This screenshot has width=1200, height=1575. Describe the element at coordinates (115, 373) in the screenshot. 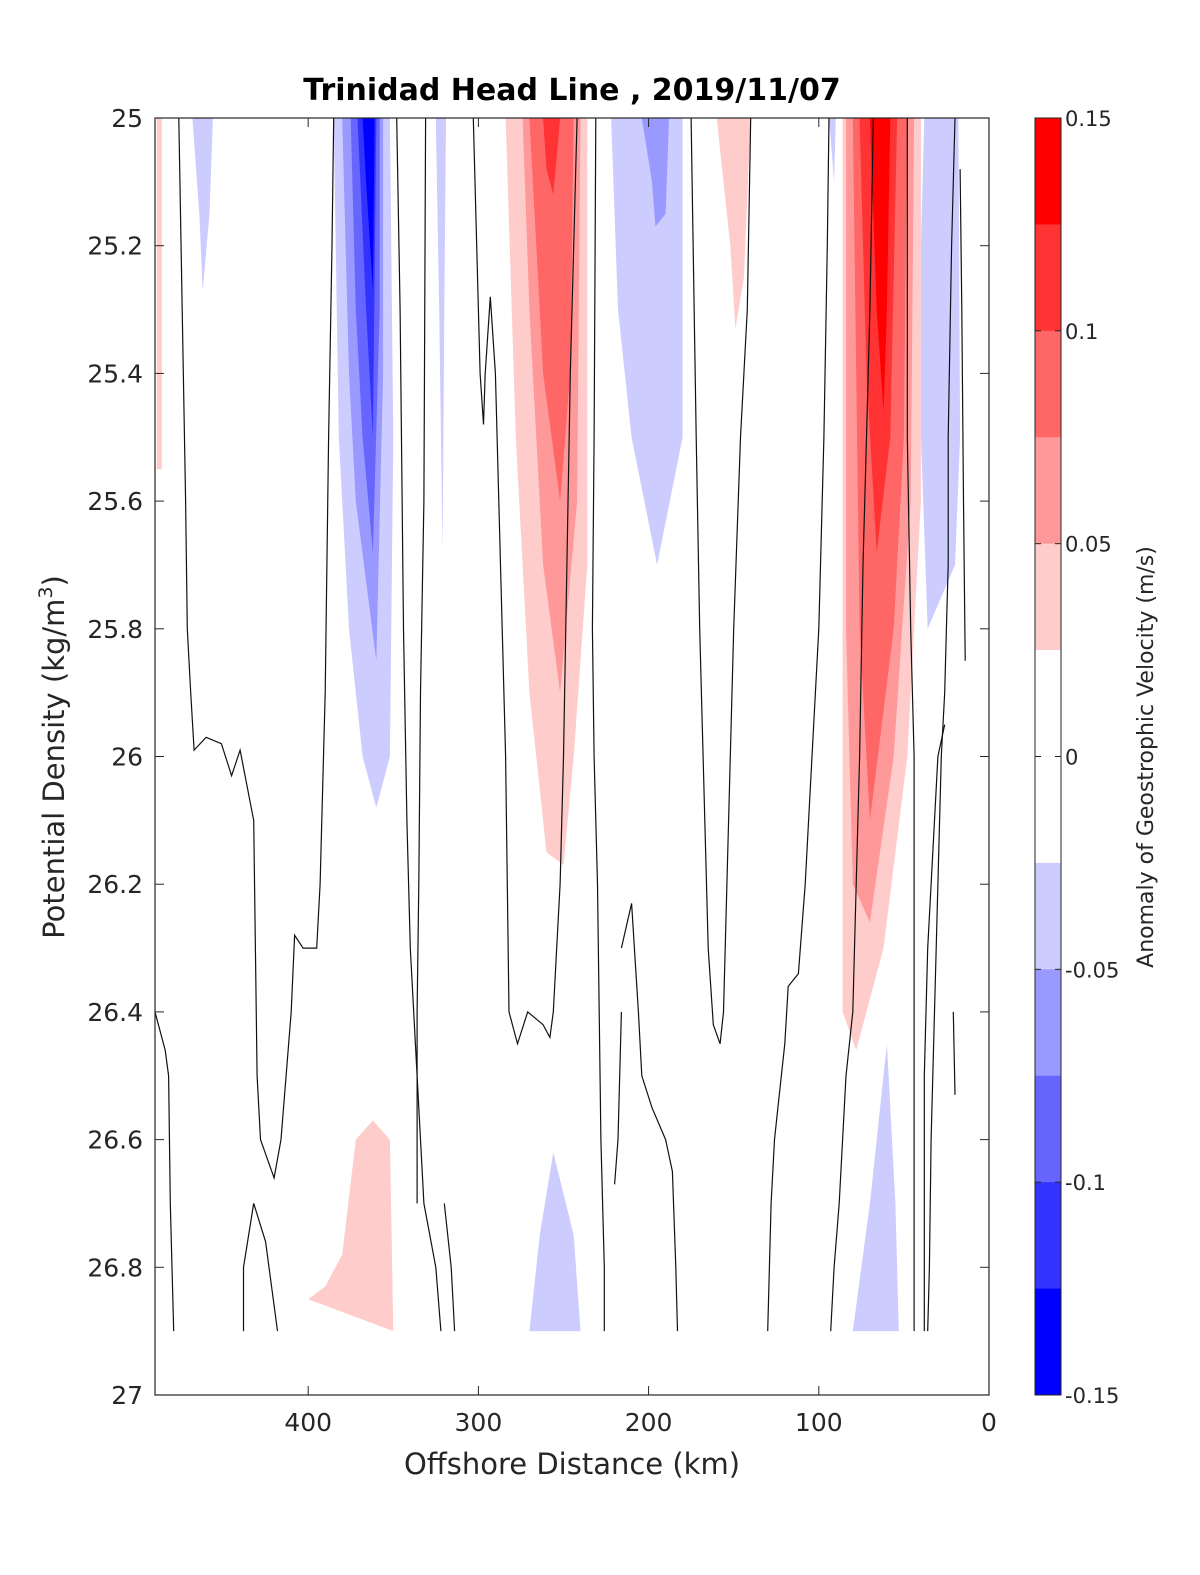

I see `y-tick-label: 25.4` at that location.